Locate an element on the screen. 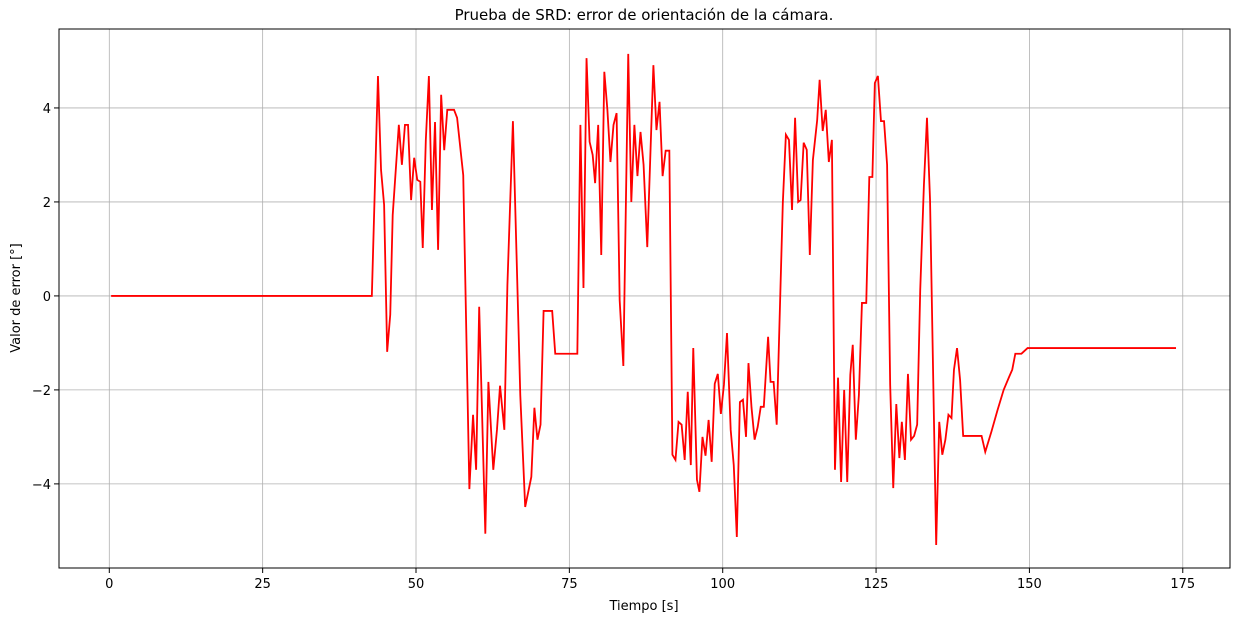  y-axis-label: Valor de error [°] is located at coordinates (16, 298).